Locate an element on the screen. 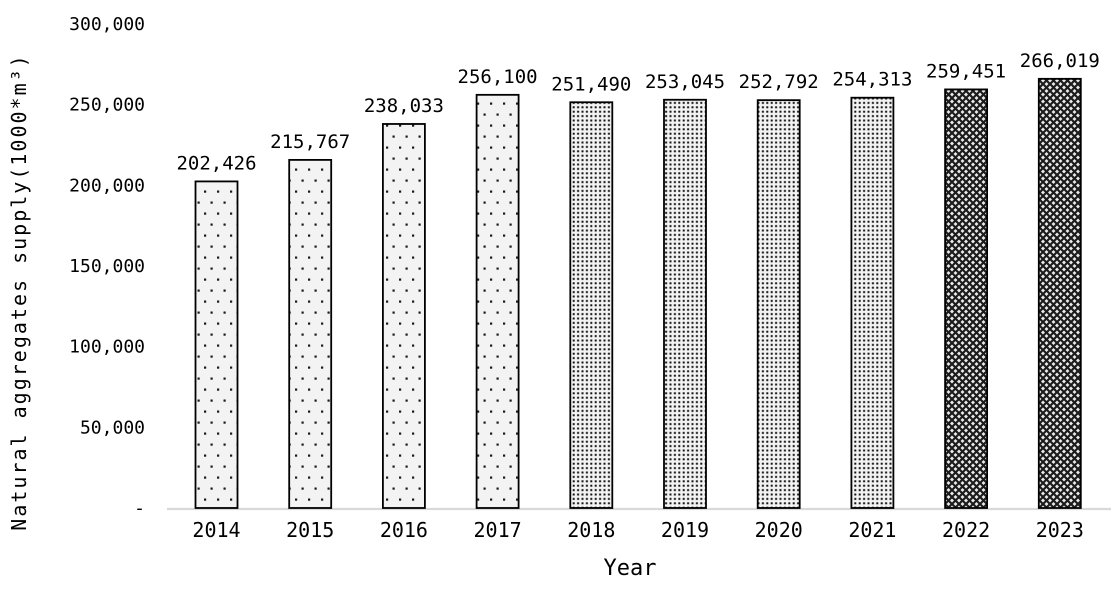 The image size is (1115, 590). x-tick-label: 2018 is located at coordinates (591, 530).